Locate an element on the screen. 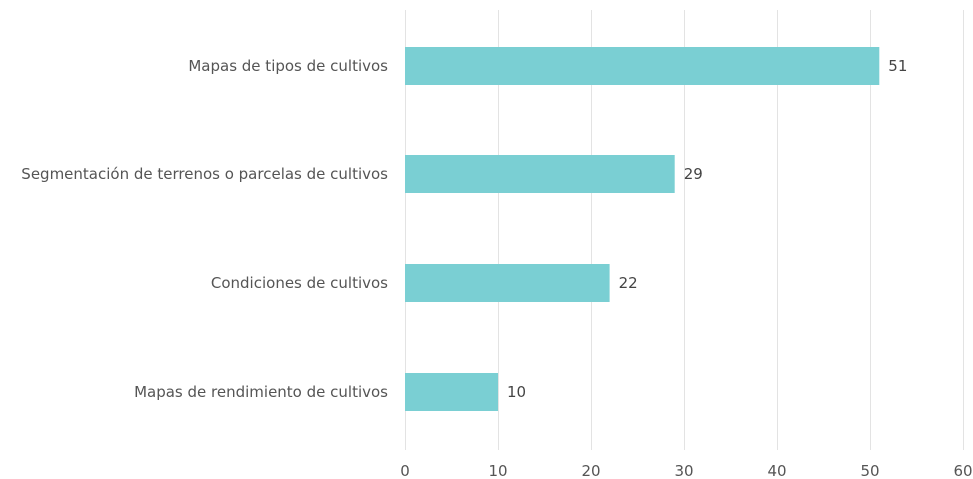  category-label: Condiciones de cultivos is located at coordinates (299, 283).